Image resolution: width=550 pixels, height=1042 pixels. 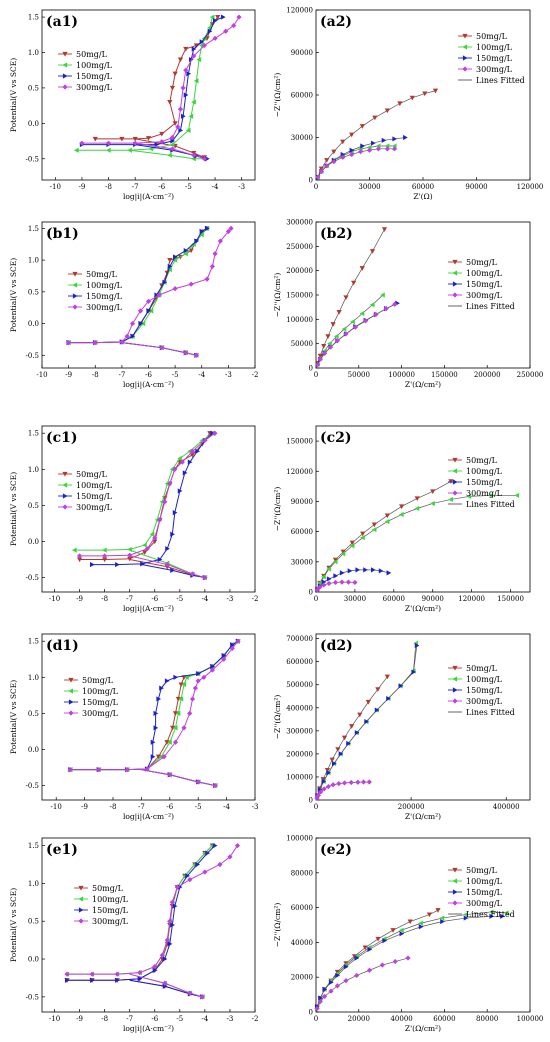 I want to click on y-tick-label: 100000, so click(x=299, y=320).